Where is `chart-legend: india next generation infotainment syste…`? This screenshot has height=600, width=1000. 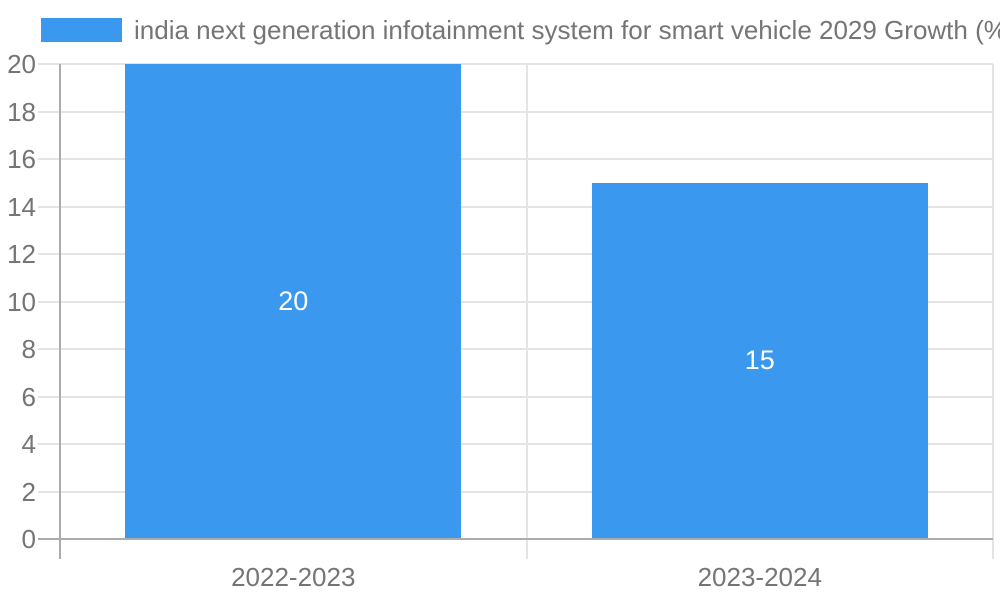 chart-legend: india next generation infotainment syste… is located at coordinates (520, 30).